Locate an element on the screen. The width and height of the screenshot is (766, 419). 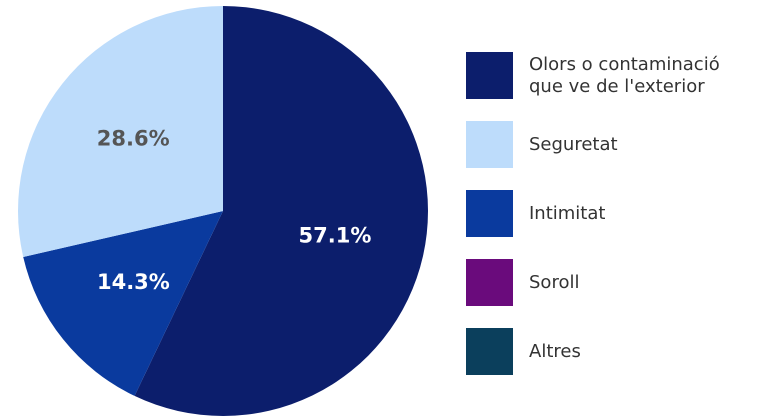
legend-item: Soroll is located at coordinates (612, 282).